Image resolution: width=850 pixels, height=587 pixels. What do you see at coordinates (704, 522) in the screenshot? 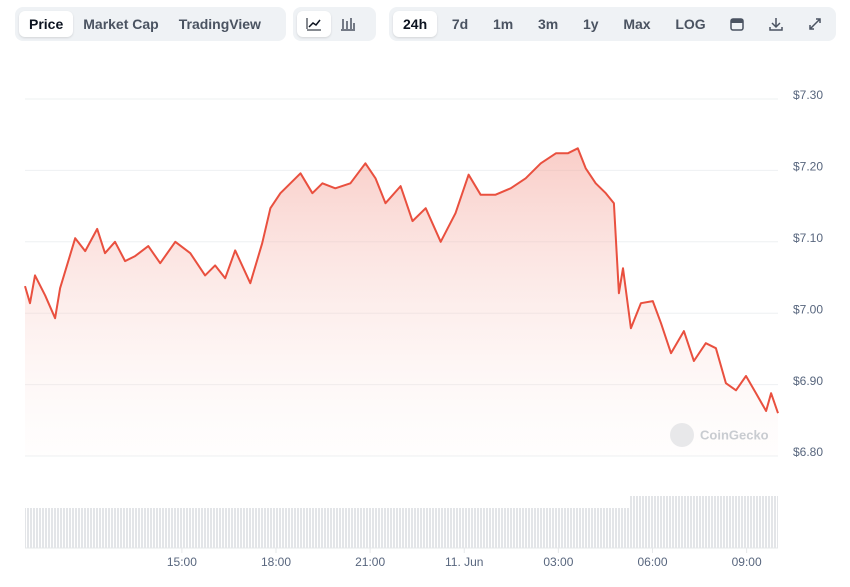
I see `volume-strip` at bounding box center [704, 522].